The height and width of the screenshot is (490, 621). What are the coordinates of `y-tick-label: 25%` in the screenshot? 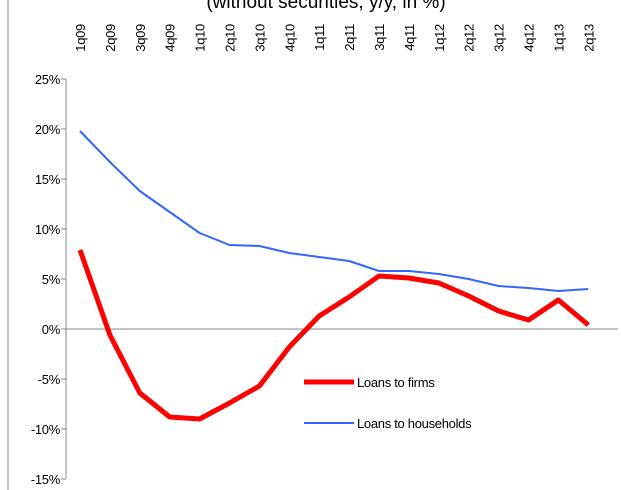 It's located at (48, 79).